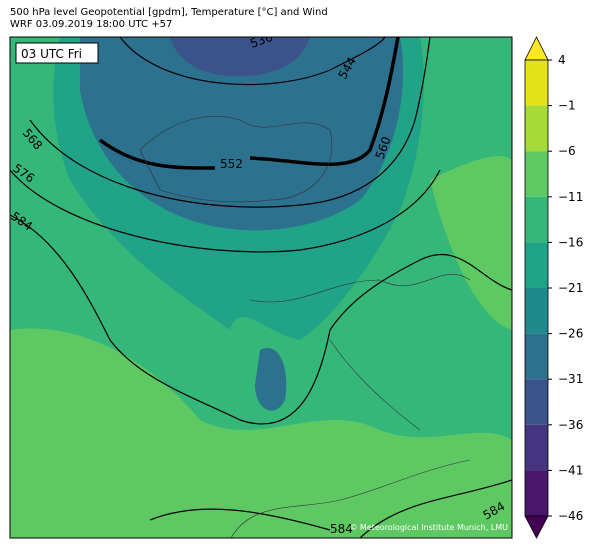 This screenshot has width=599, height=552. What do you see at coordinates (570, 197) in the screenshot?
I see `colorbar-tick-label: −11` at bounding box center [570, 197].